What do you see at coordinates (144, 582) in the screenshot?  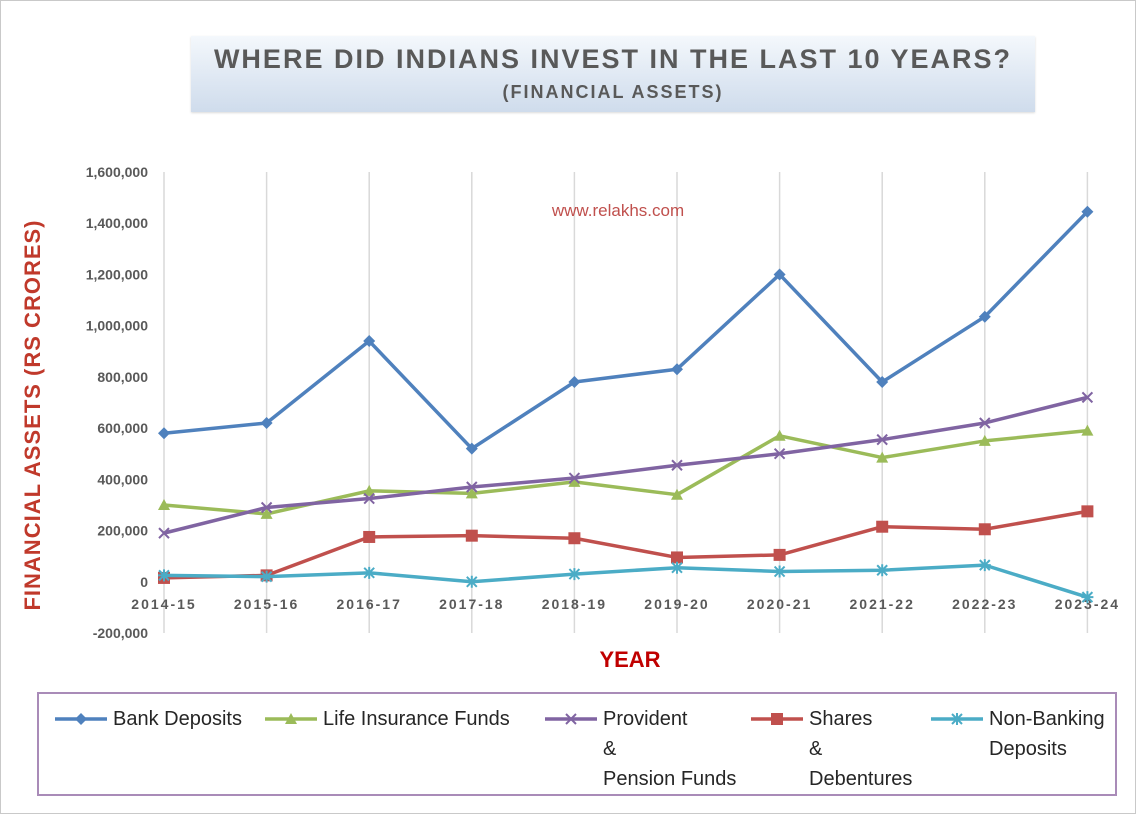 I see `y-tick-label: 0` at bounding box center [144, 582].